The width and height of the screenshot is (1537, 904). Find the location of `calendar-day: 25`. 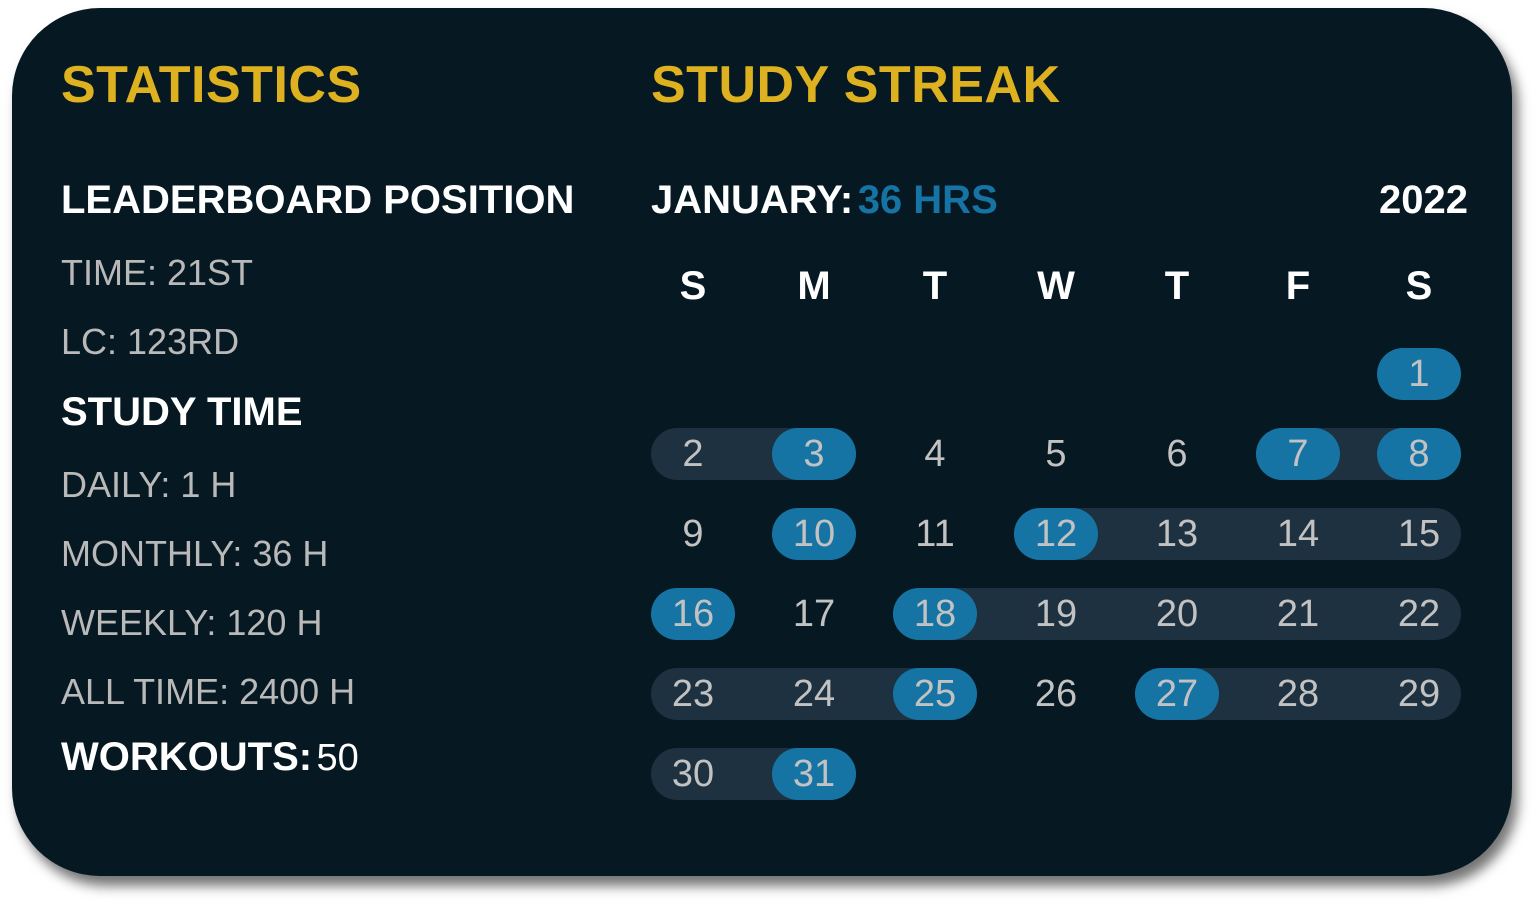

calendar-day: 25 is located at coordinates (935, 694).